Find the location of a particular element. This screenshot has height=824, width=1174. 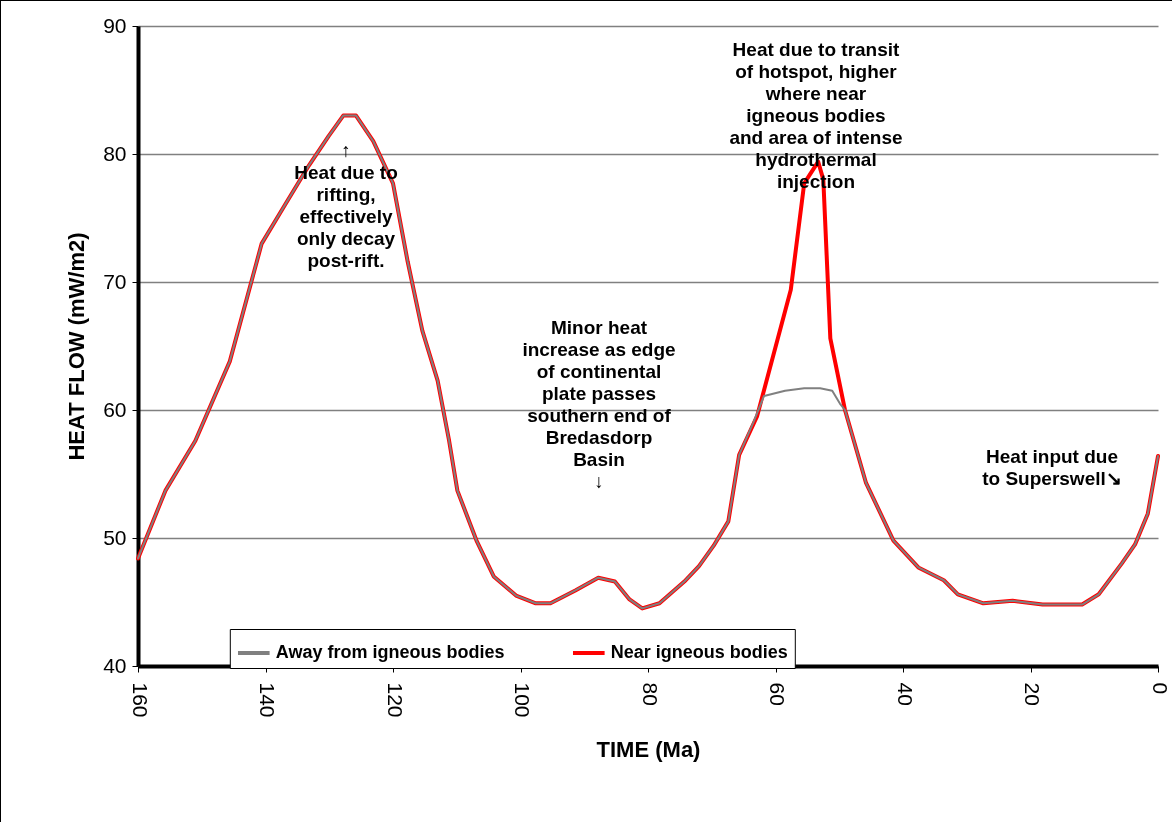

x-axis-title: TIME (Ma) is located at coordinates (648, 749).